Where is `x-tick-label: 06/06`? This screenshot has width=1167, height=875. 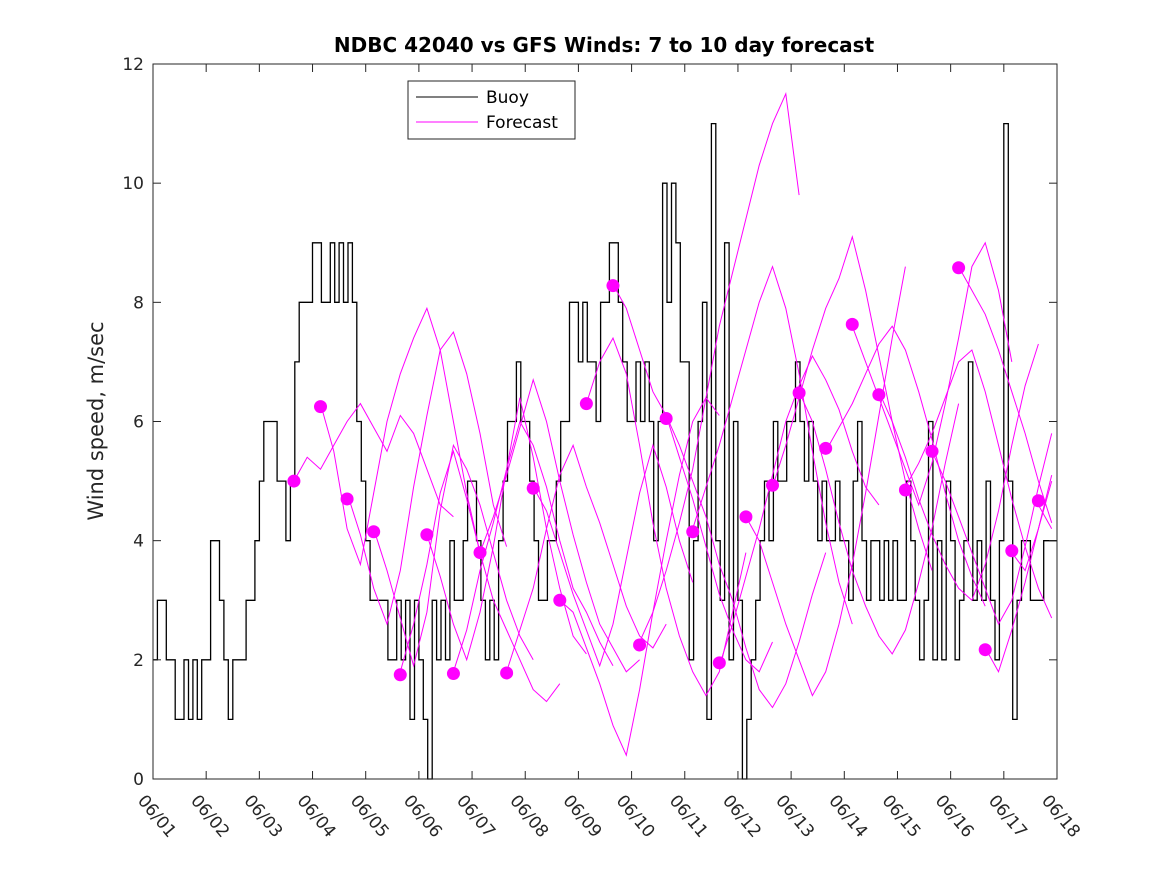 x-tick-label: 06/06 is located at coordinates (422, 816).